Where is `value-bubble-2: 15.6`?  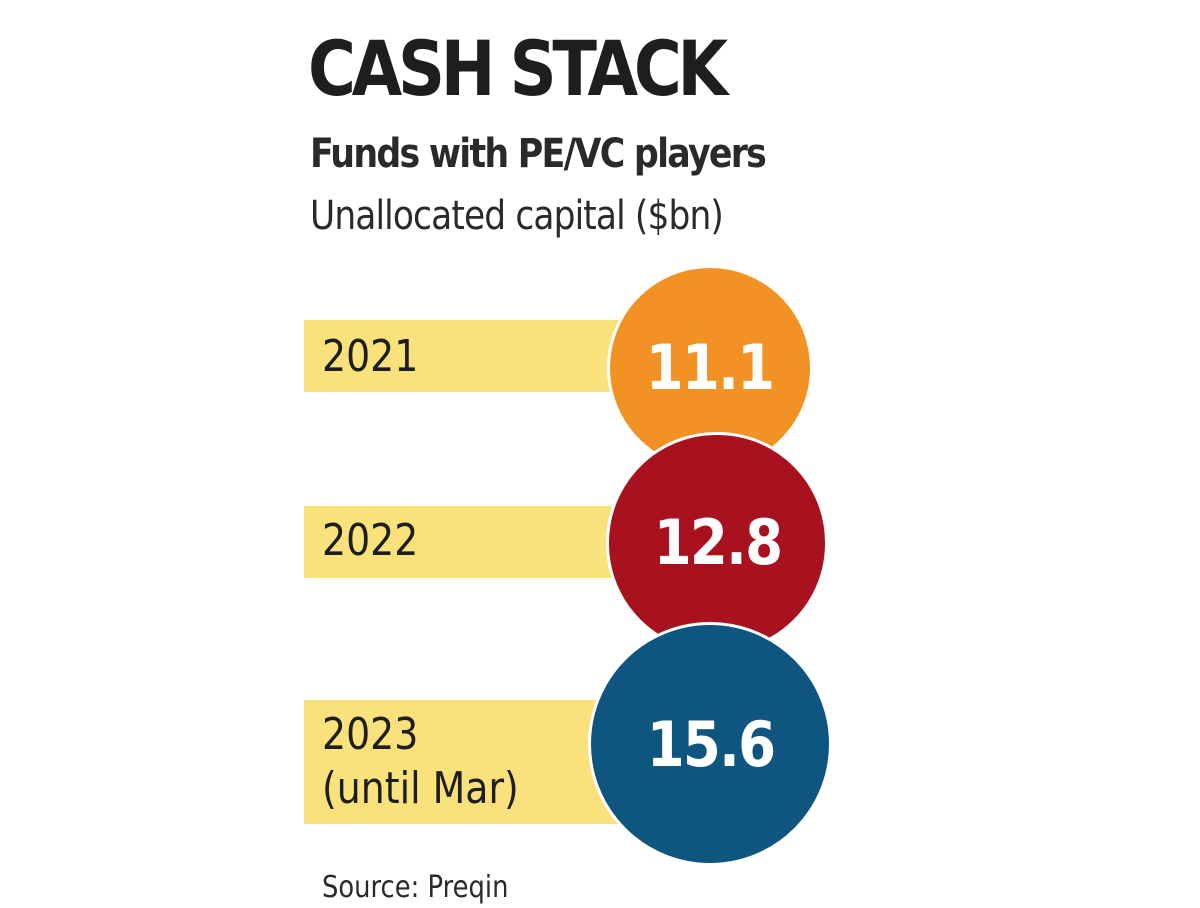
value-bubble-2: 15.6 is located at coordinates (710, 744).